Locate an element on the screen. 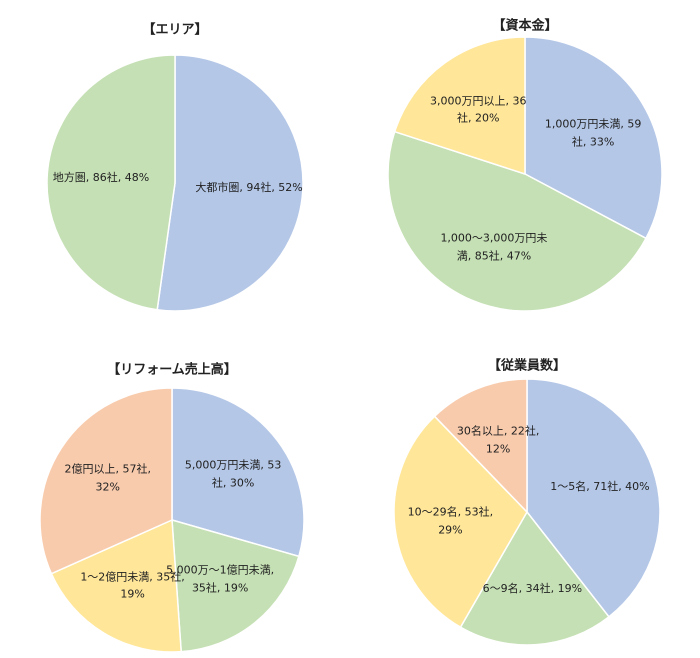 This screenshot has width=700, height=658. data-label: 1～2億円未満, 35社, 19% is located at coordinates (132, 585).